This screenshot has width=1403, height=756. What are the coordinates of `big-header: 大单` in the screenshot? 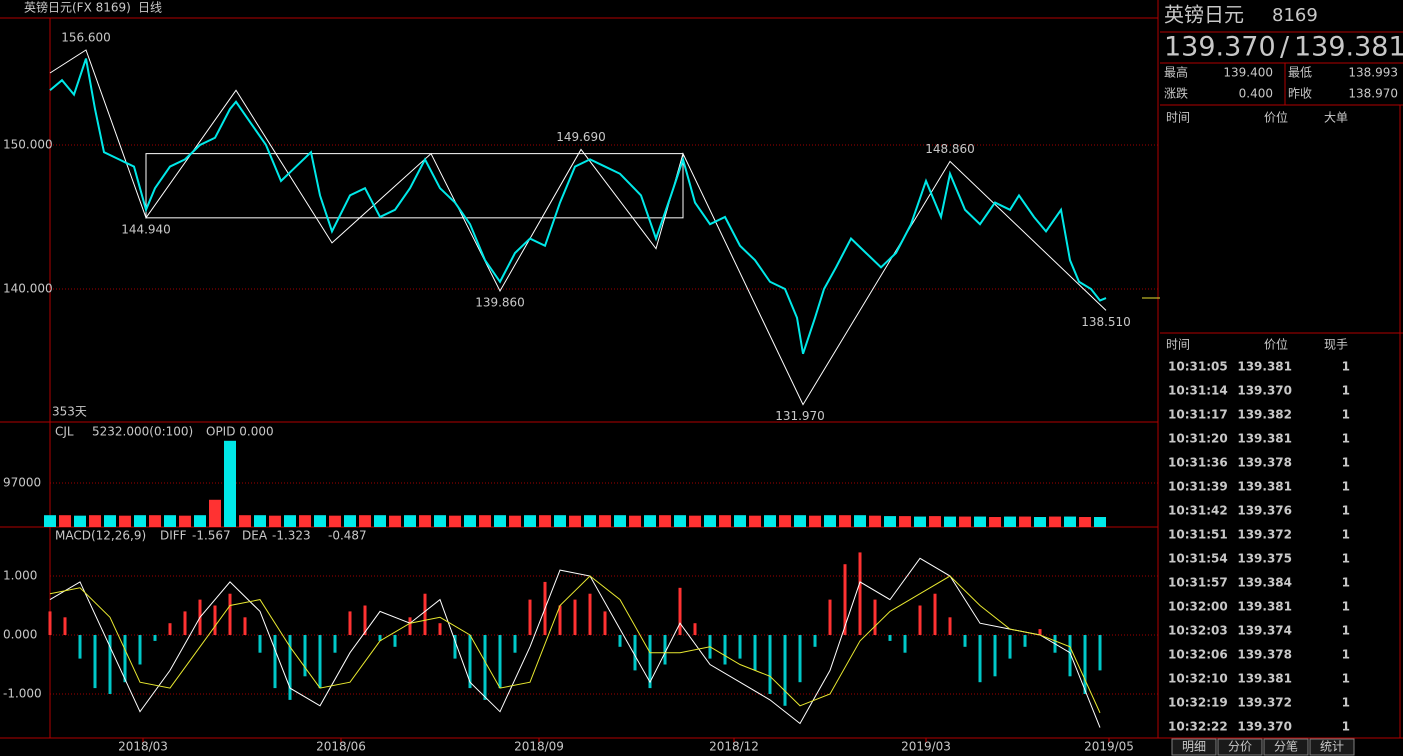 It's located at (1336, 118).